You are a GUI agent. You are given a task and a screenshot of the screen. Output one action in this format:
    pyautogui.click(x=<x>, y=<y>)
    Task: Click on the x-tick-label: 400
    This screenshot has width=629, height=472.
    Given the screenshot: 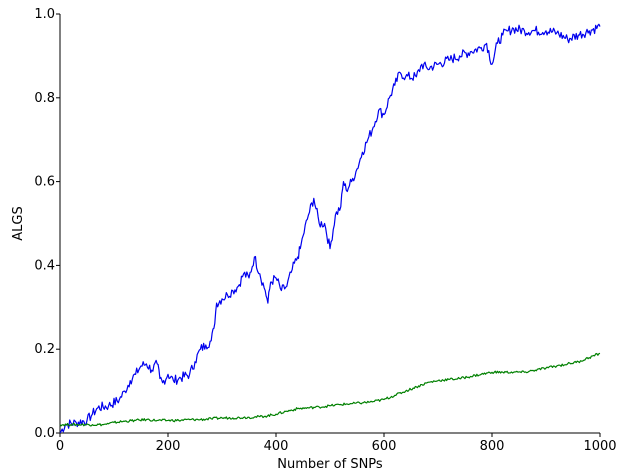 What is the action you would take?
    pyautogui.click(x=276, y=446)
    